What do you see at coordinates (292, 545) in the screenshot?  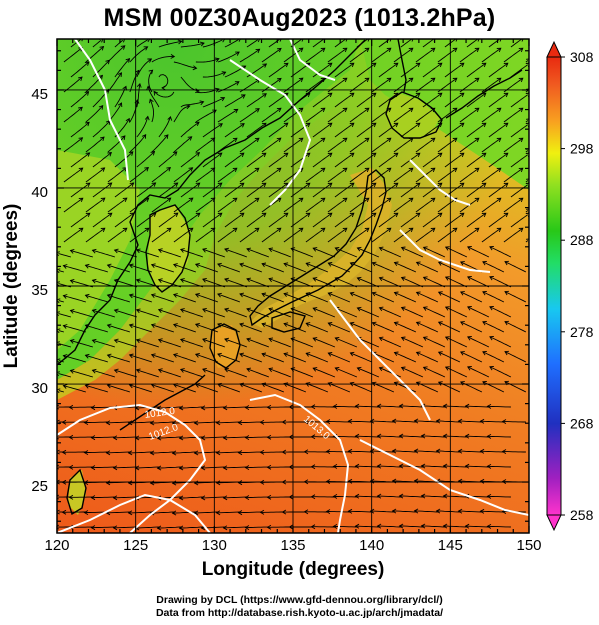 I see `x-tick-labels: 120 125 130 135 140 145 150` at bounding box center [292, 545].